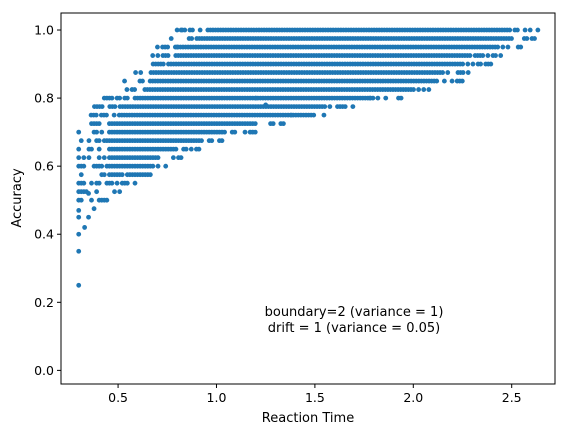  Describe the element at coordinates (315, 397) in the screenshot. I see `x-tick-label: 1.5` at that location.